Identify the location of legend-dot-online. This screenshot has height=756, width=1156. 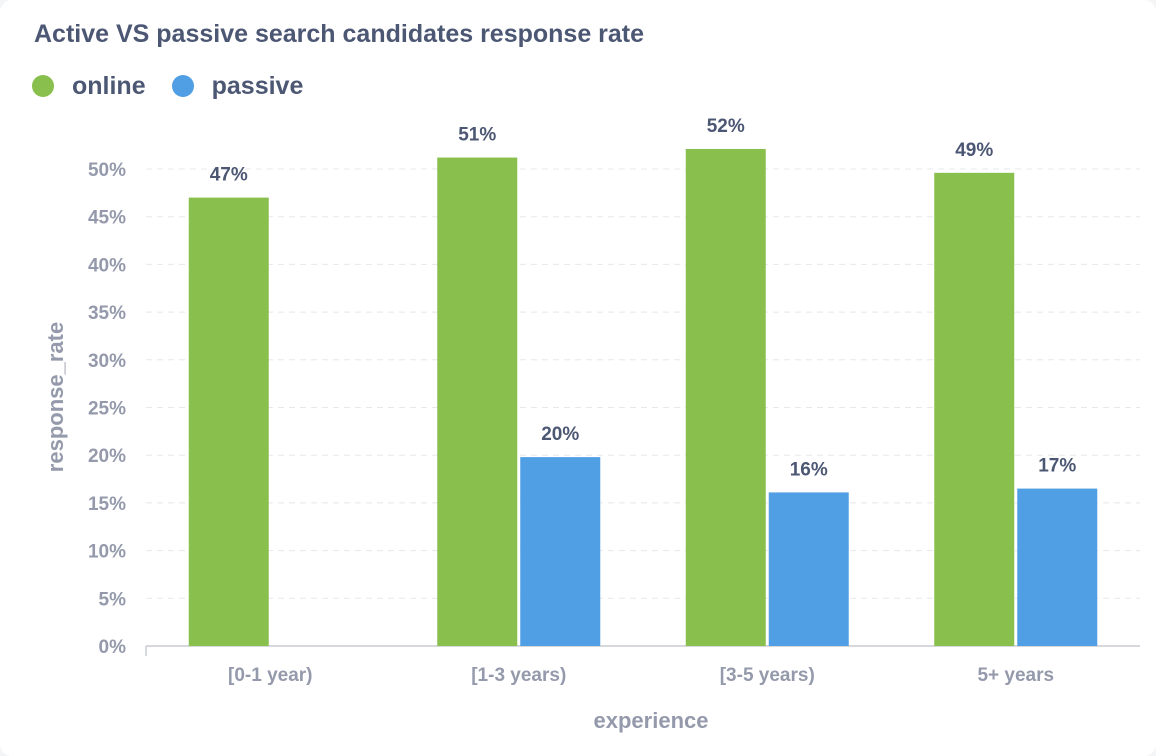
(43, 86).